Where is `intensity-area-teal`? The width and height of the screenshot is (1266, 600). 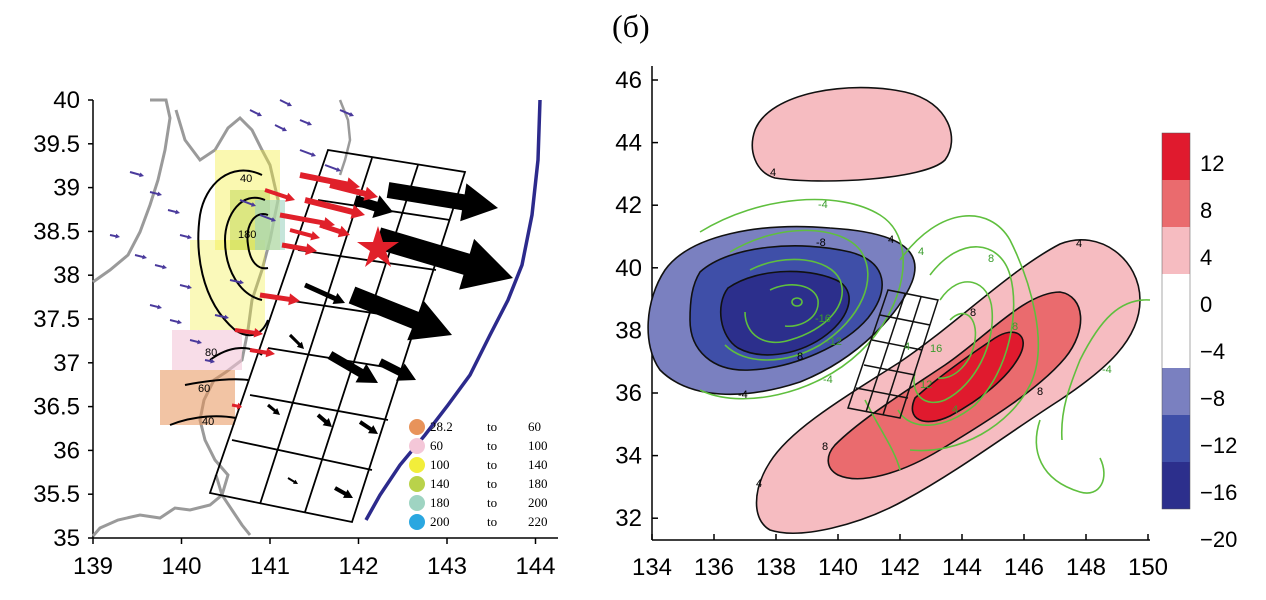 intensity-area-teal is located at coordinates (270, 225).